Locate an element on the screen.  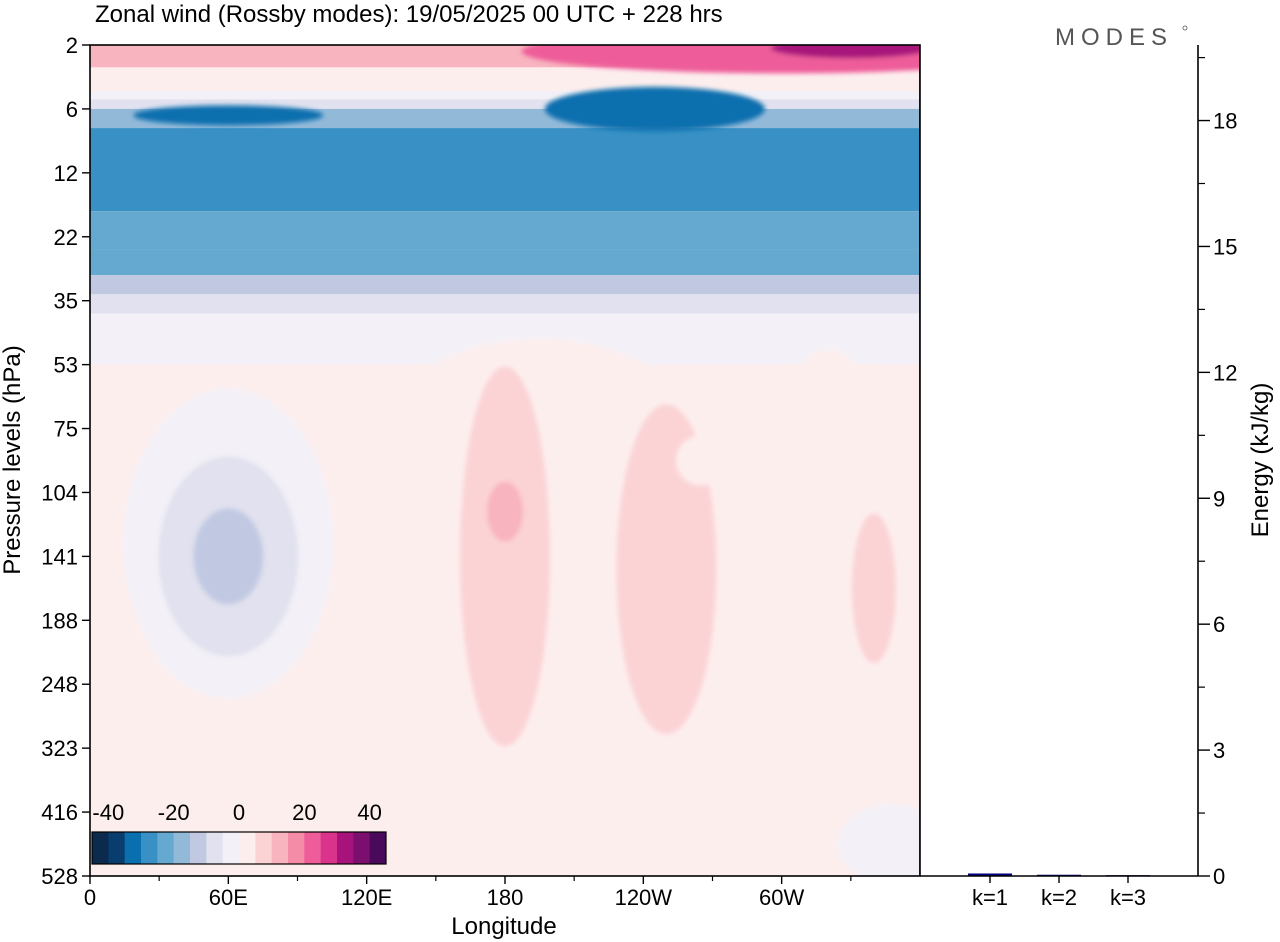
weak-westerly-gap is located at coordinates (700, 460).